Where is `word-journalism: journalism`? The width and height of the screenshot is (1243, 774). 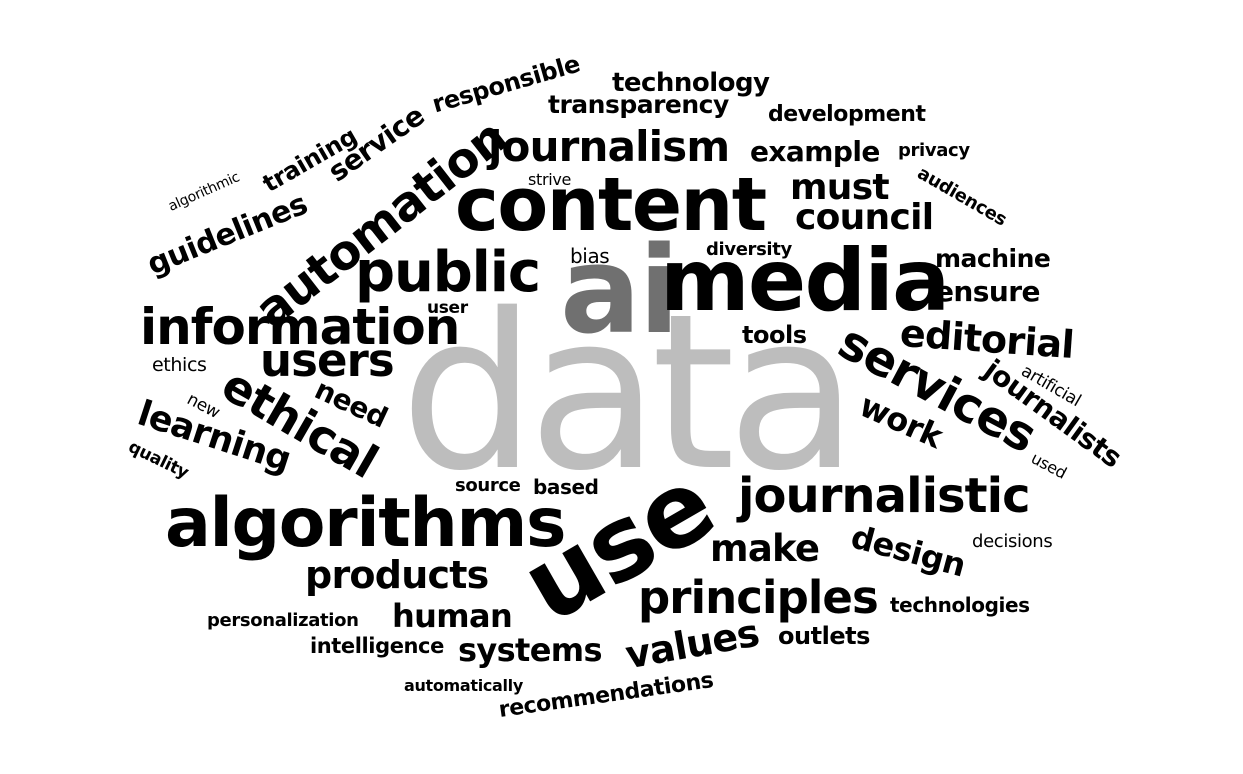
word-journalism: journalism is located at coordinates (609, 146).